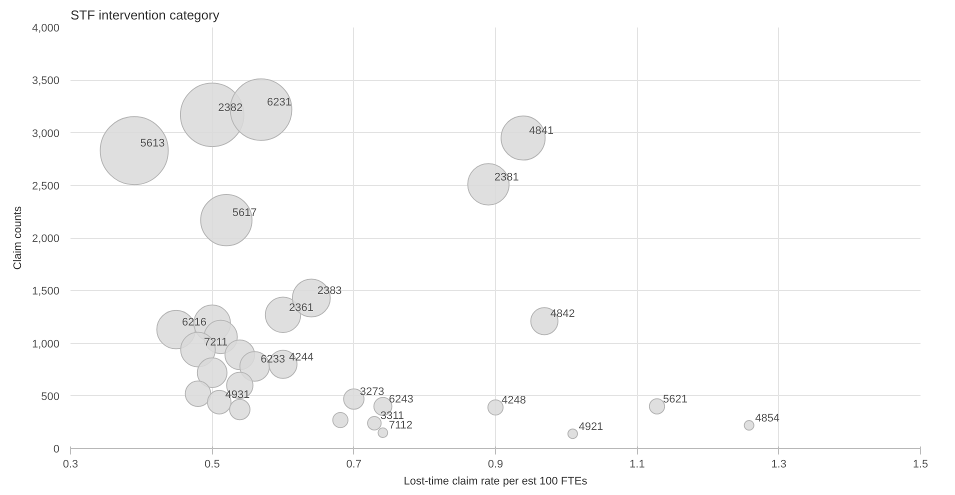 Image resolution: width=955 pixels, height=495 pixels. Describe the element at coordinates (920, 464) in the screenshot. I see `x-tick-label: 1.5` at that location.